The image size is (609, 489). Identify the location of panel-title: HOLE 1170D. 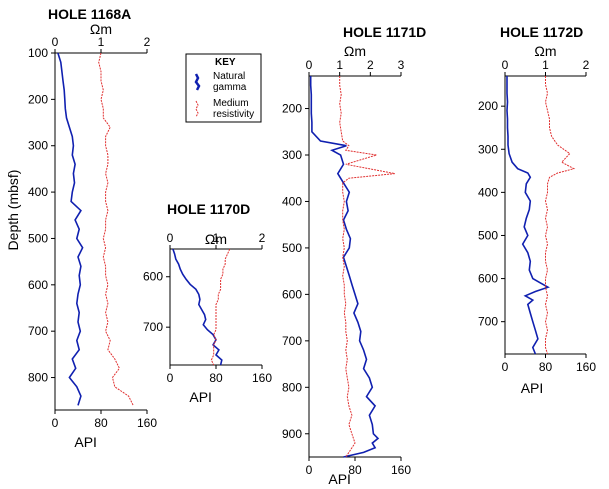
(208, 209).